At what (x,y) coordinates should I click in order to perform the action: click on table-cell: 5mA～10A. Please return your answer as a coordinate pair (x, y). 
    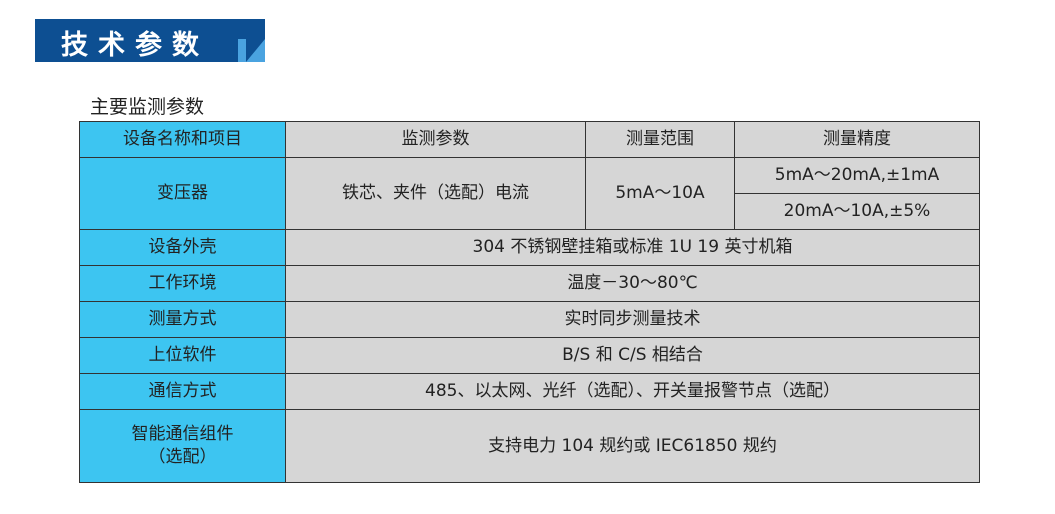
    Looking at the image, I should click on (660, 193).